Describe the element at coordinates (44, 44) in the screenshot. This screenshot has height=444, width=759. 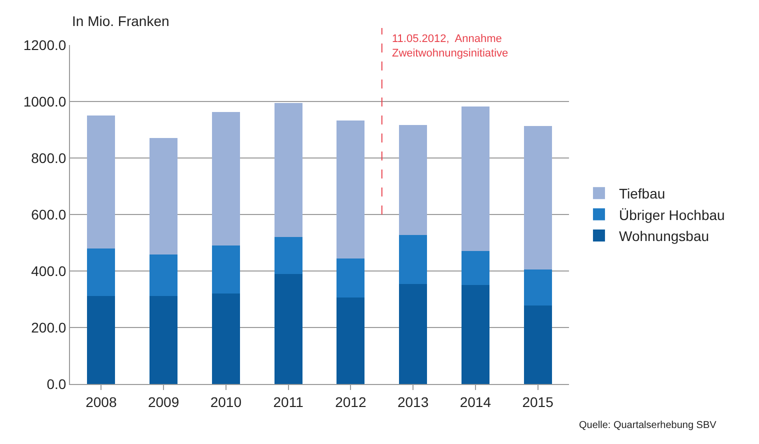
I see `y-tick-label: 1200.0` at that location.